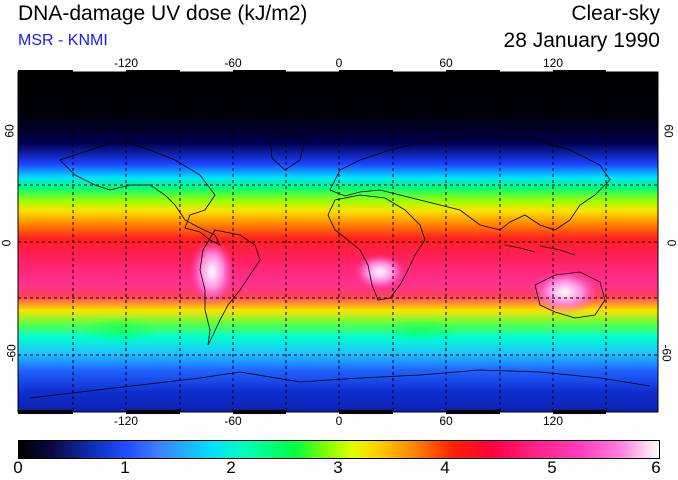 Image resolution: width=678 pixels, height=480 pixels. Describe the element at coordinates (656, 467) in the screenshot. I see `colorbar-label-6: 6` at that location.